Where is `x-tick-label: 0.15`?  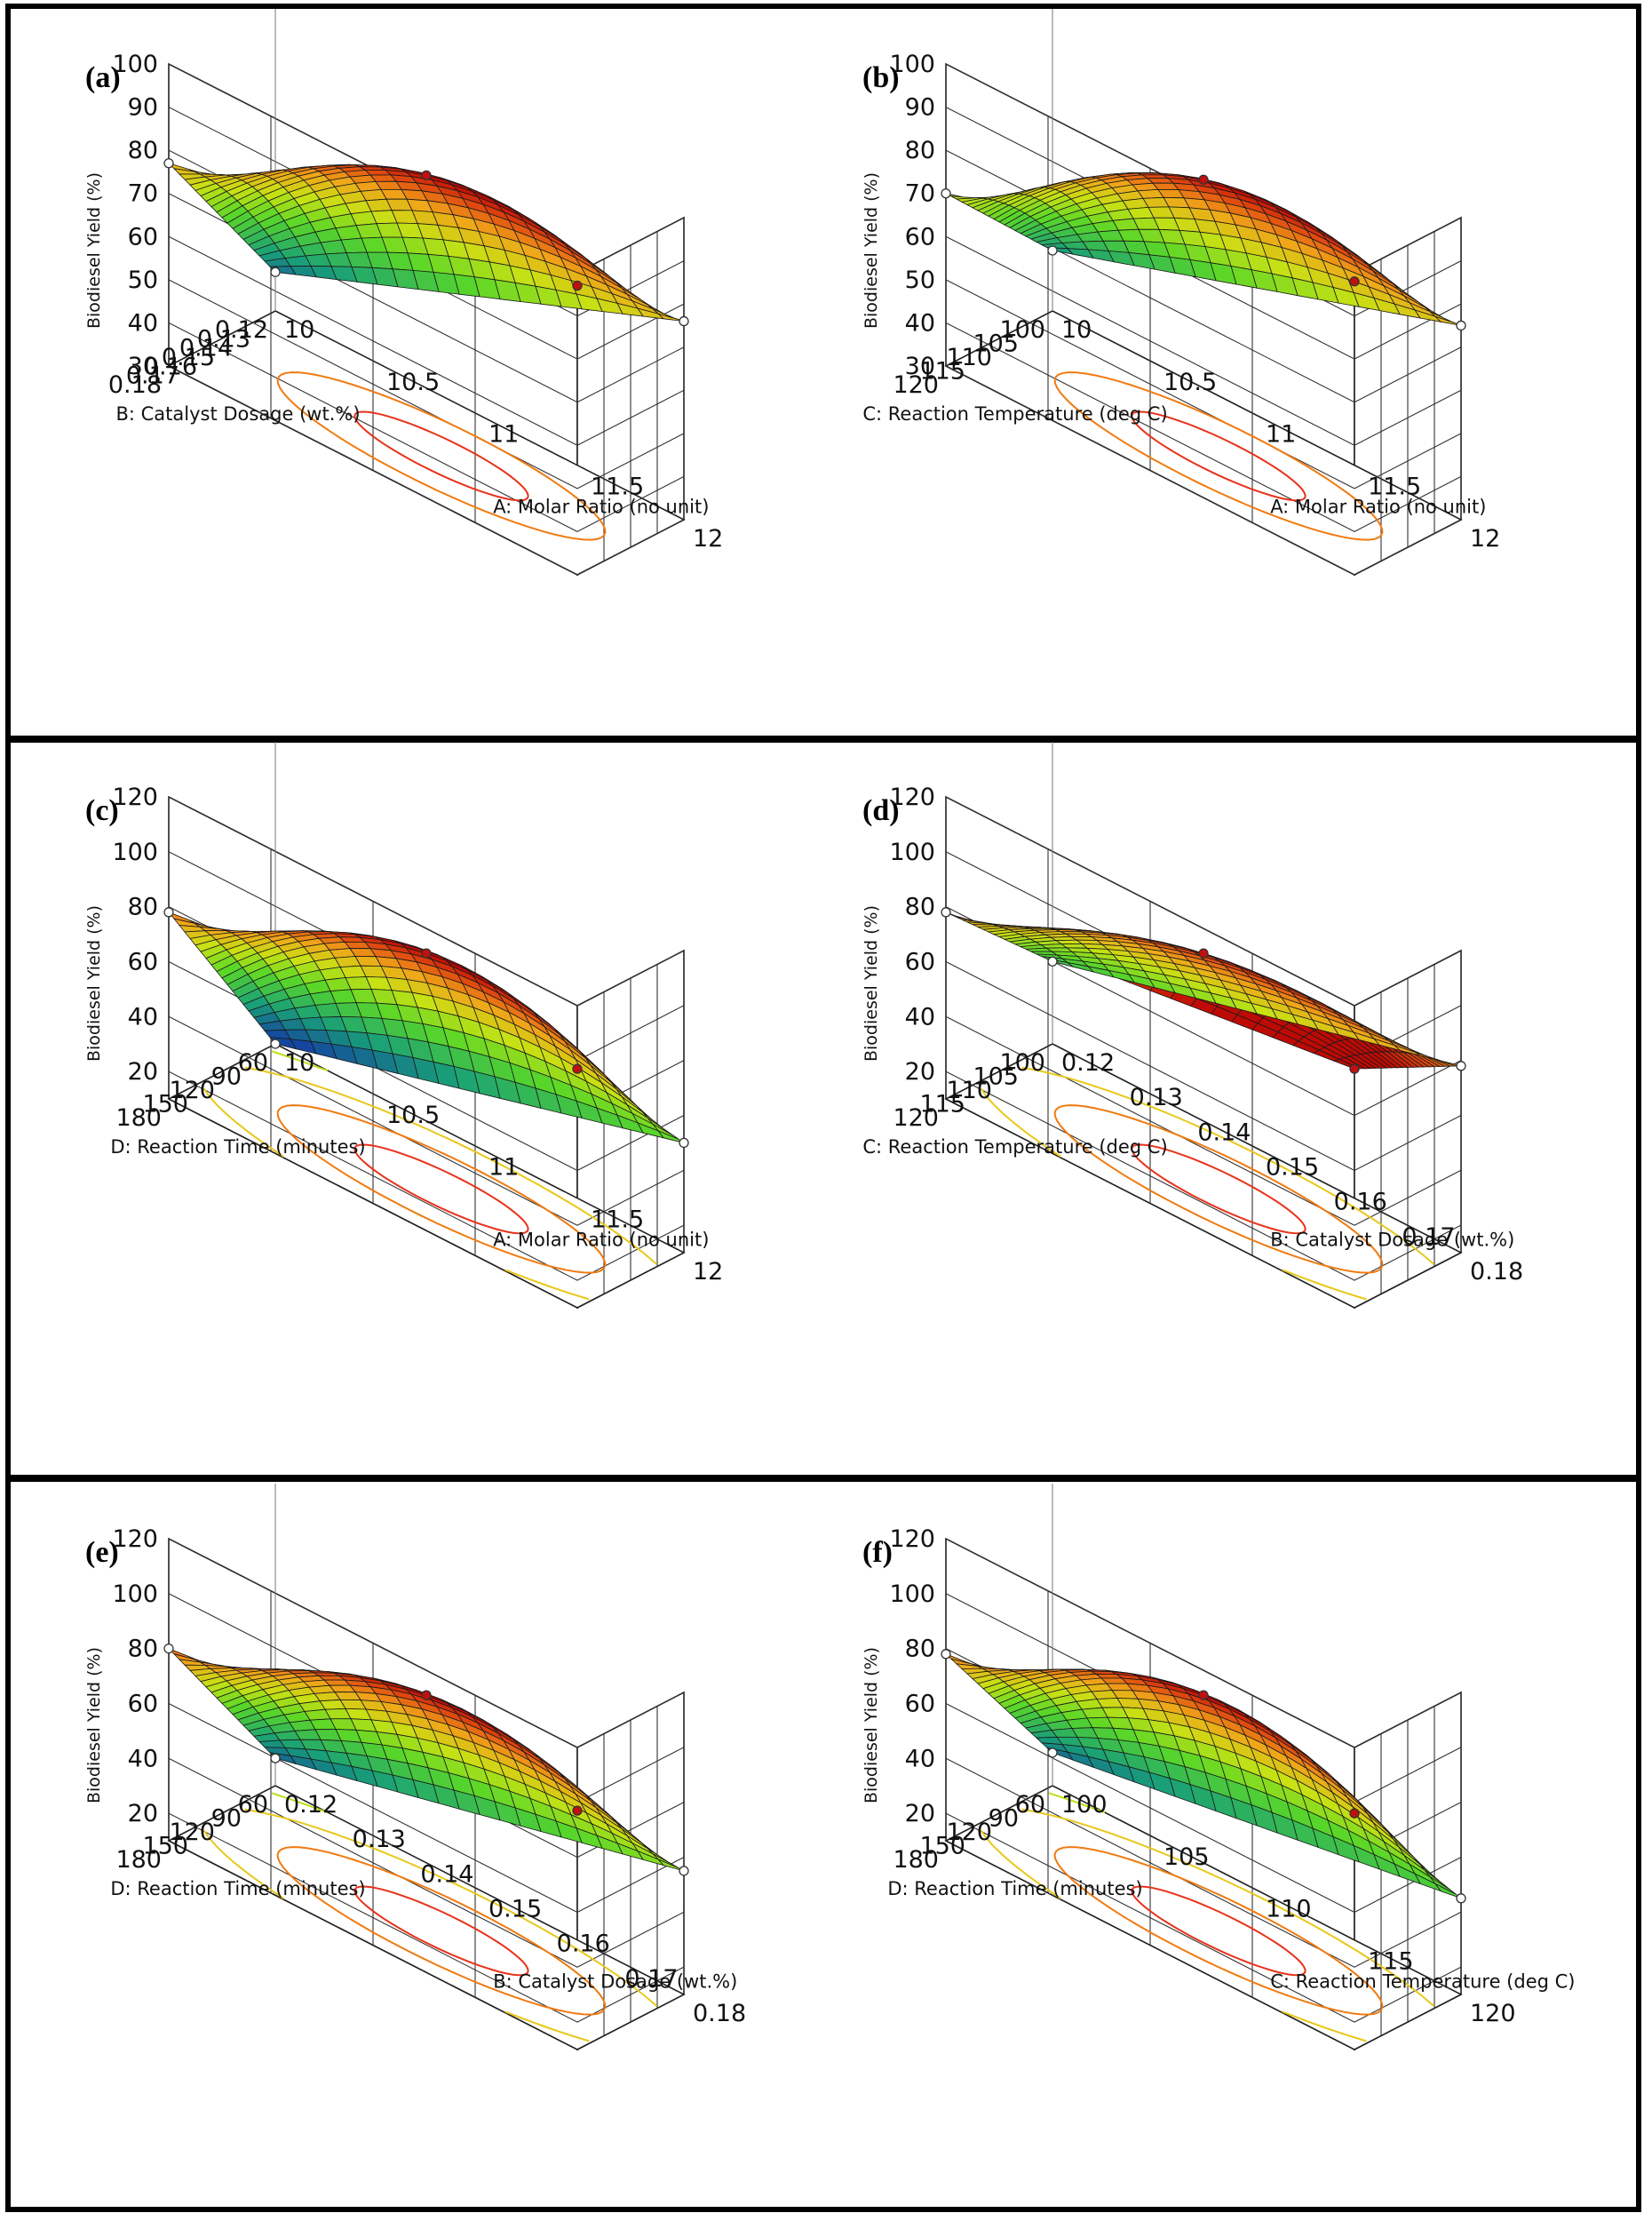 x-tick-label: 0.15 is located at coordinates (515, 1909).